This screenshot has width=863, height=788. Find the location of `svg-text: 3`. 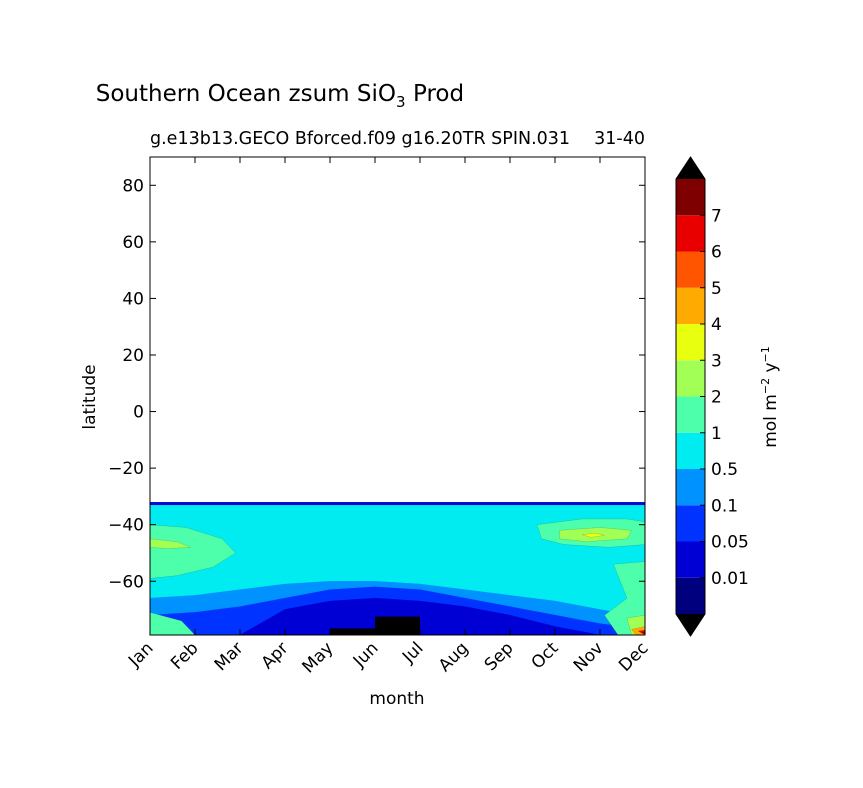

svg-text: 3 is located at coordinates (401, 102).